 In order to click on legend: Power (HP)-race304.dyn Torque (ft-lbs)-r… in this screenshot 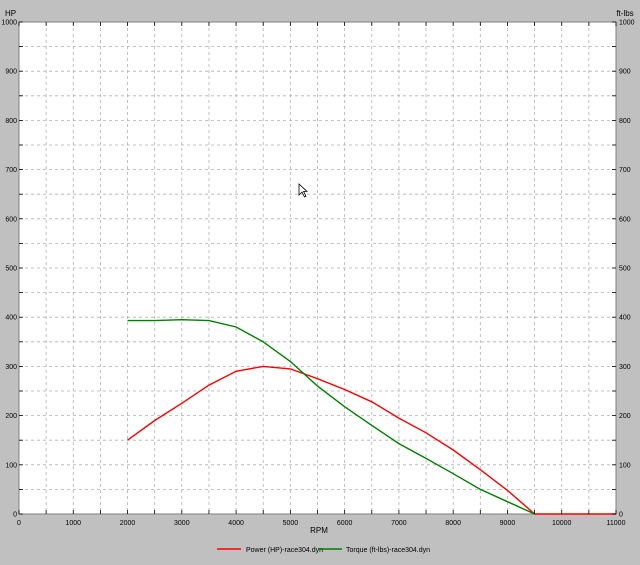, I will do `click(323, 550)`.